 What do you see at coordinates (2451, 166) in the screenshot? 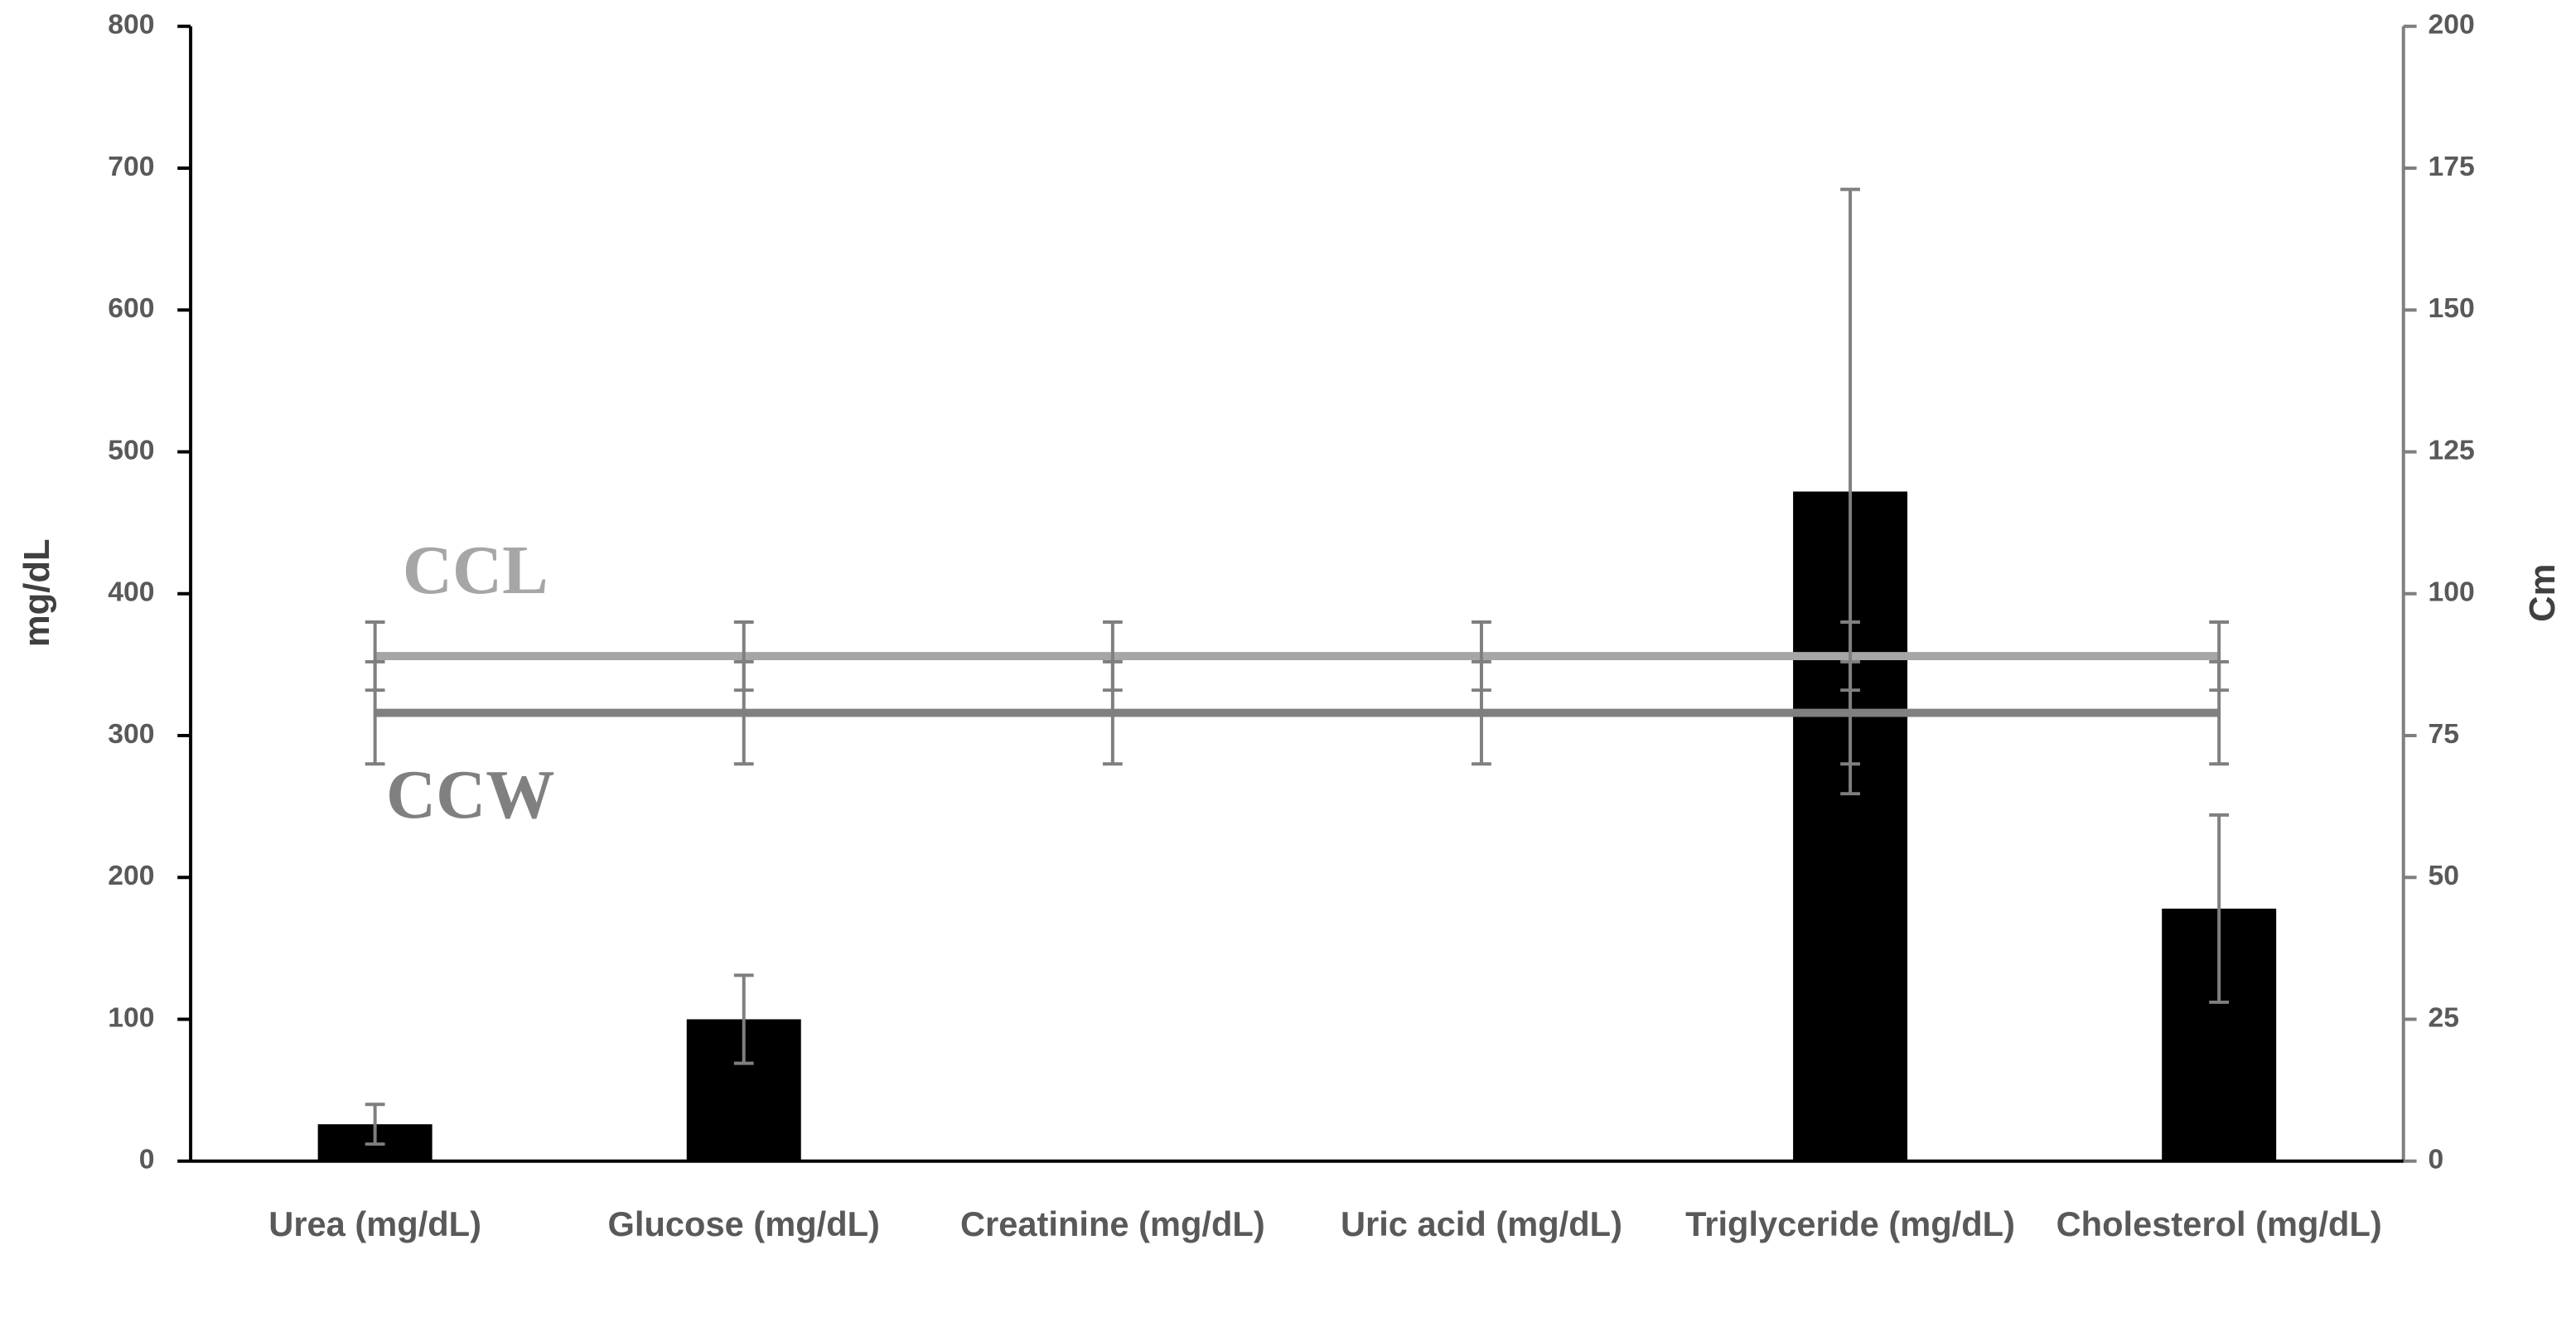
I see `y2-tick-label: 175` at bounding box center [2451, 166].